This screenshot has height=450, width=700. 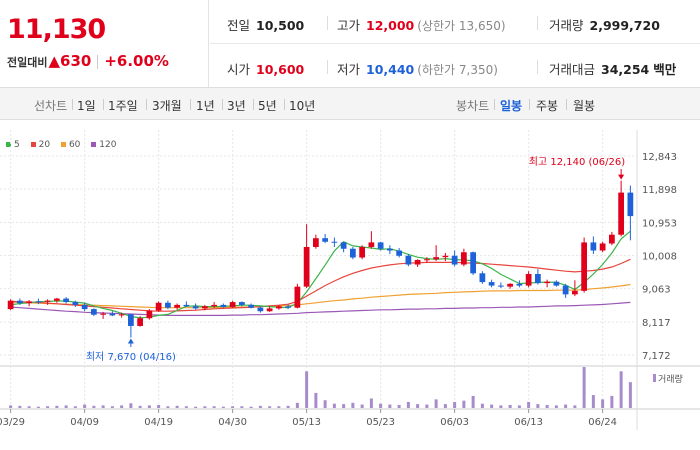 I want to click on period-10y-button: 10년, so click(x=302, y=106).